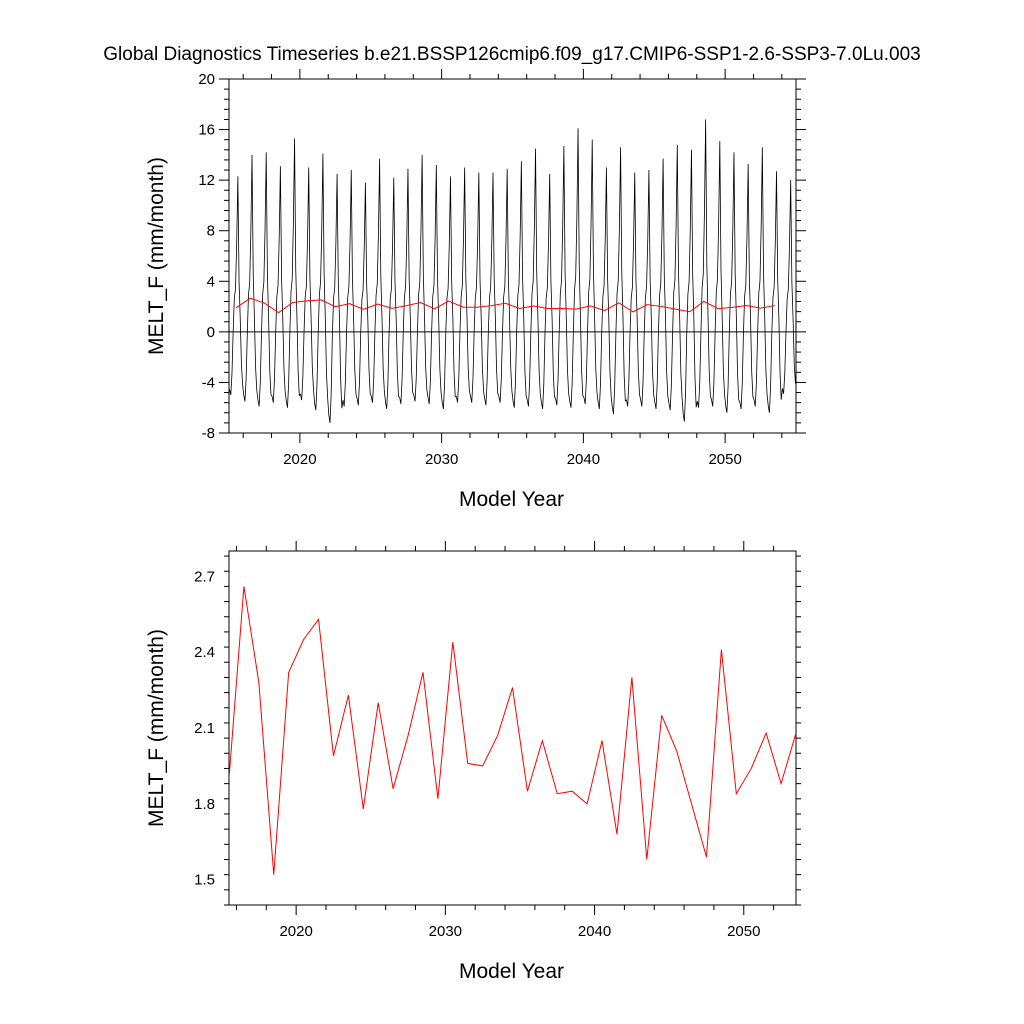 The image size is (1024, 1024). Describe the element at coordinates (594, 931) in the screenshot. I see `bottom-x-tick-label: 2040` at that location.